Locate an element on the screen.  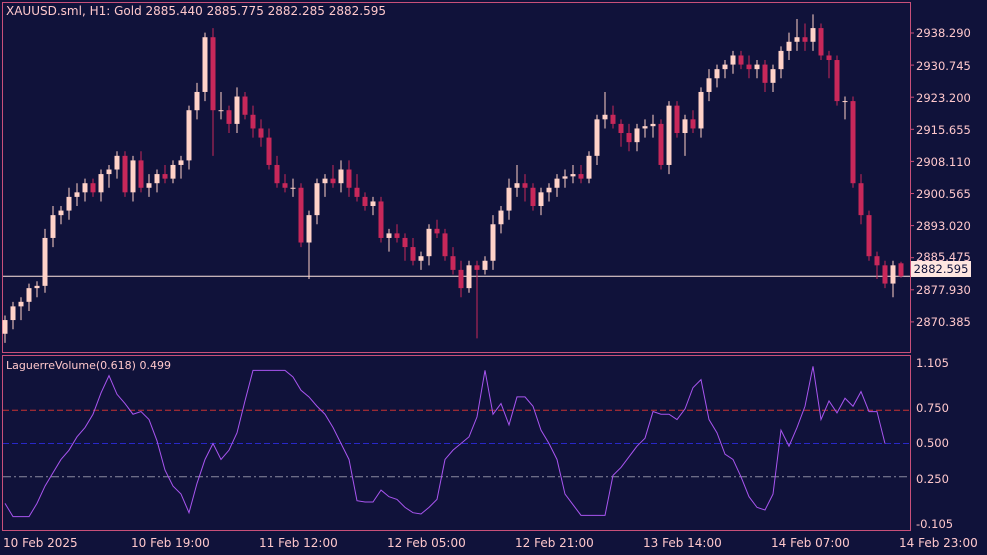
time-tick-label: 12 Feb 21:00 is located at coordinates (554, 543).